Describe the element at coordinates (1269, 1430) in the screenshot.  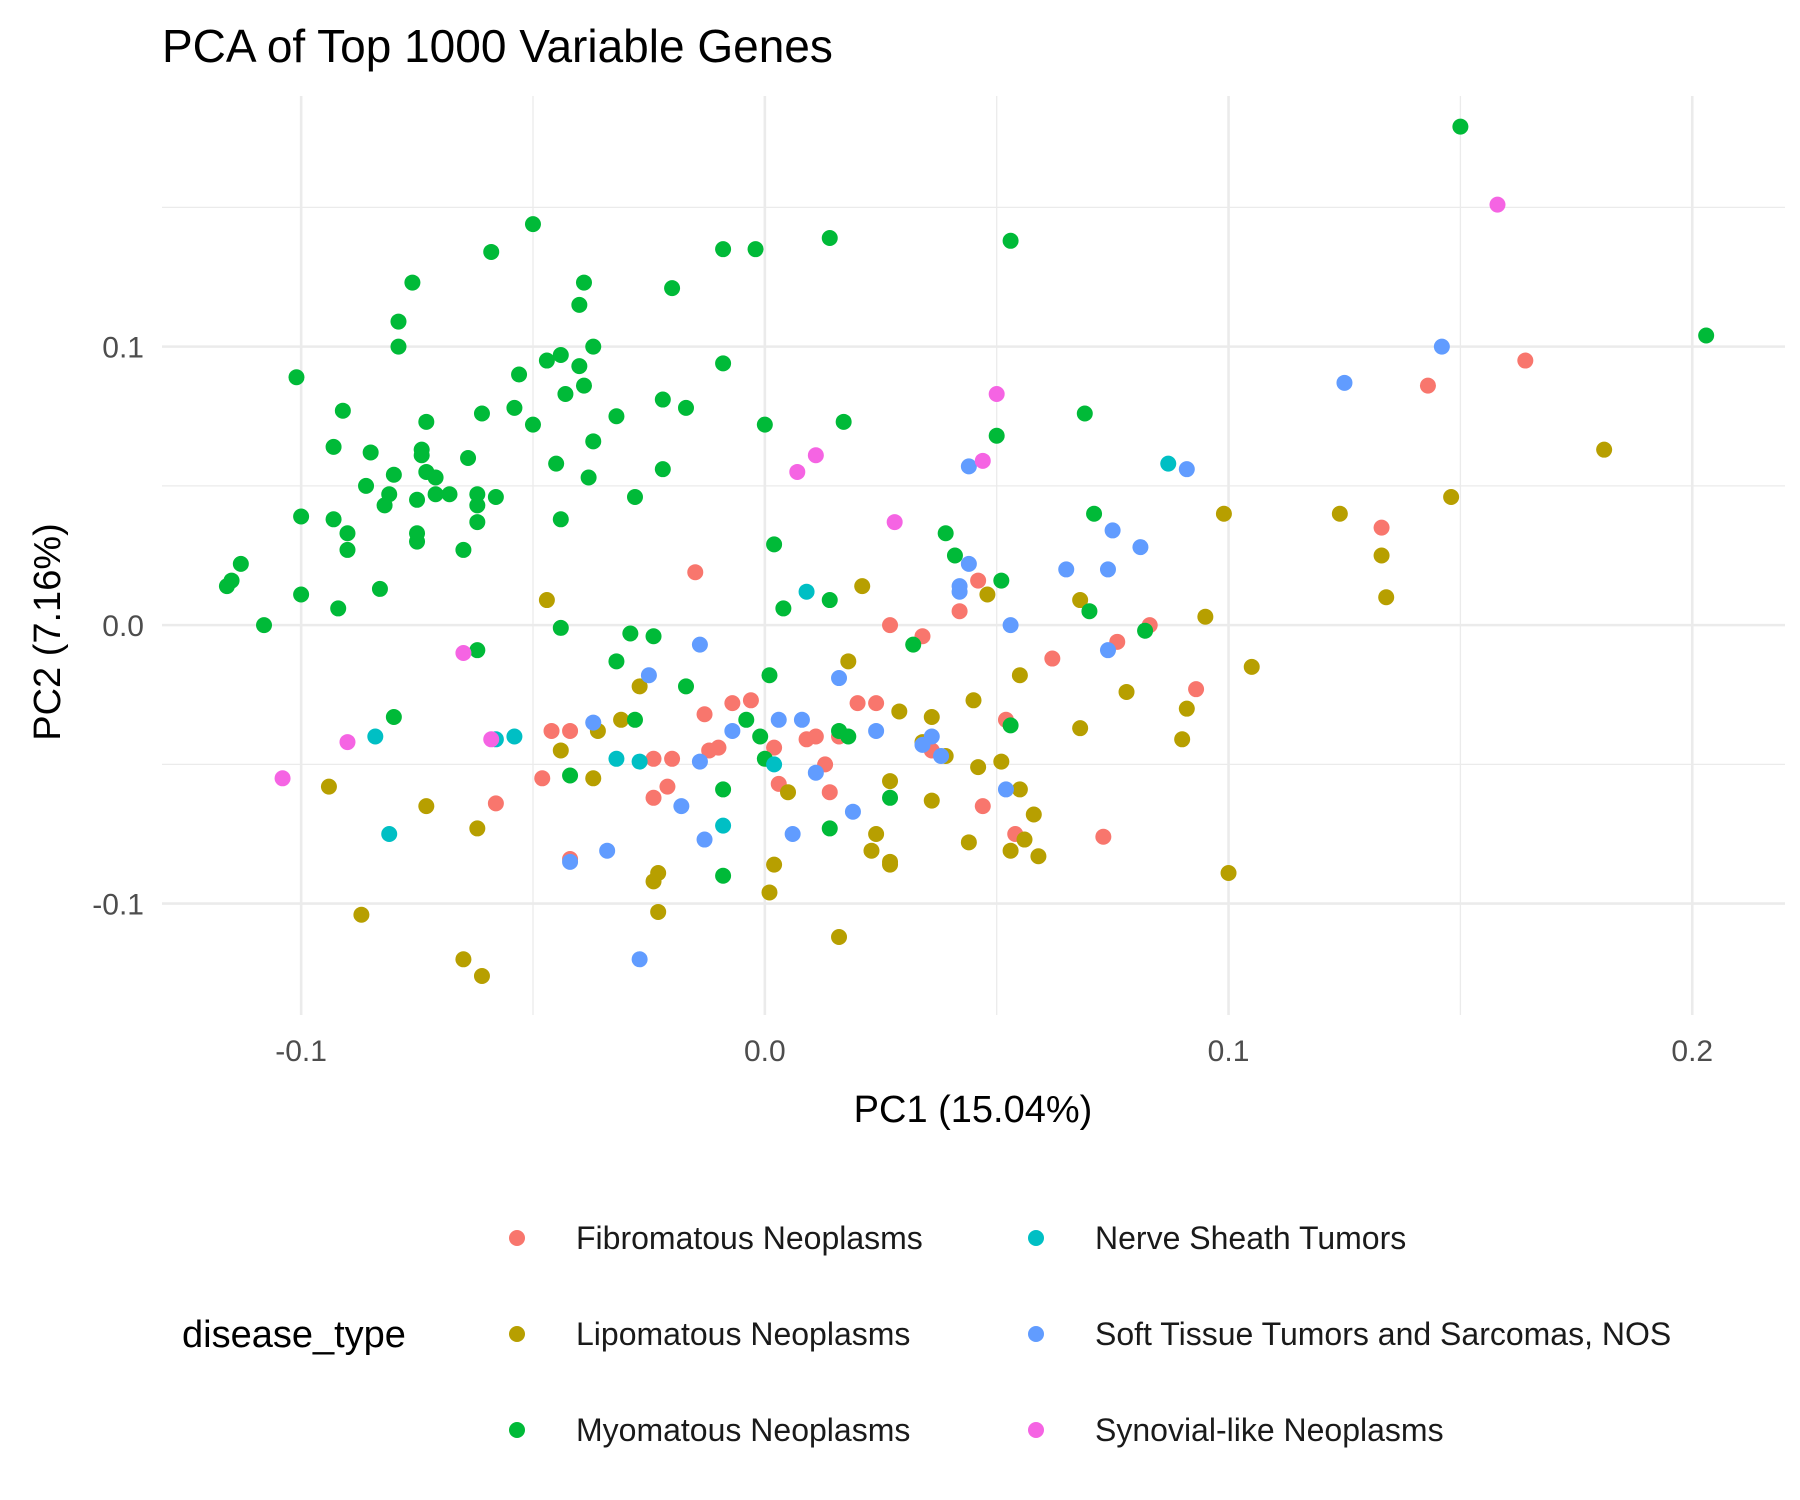
I see `legend-label: Synovial-like Neoplasms` at that location.